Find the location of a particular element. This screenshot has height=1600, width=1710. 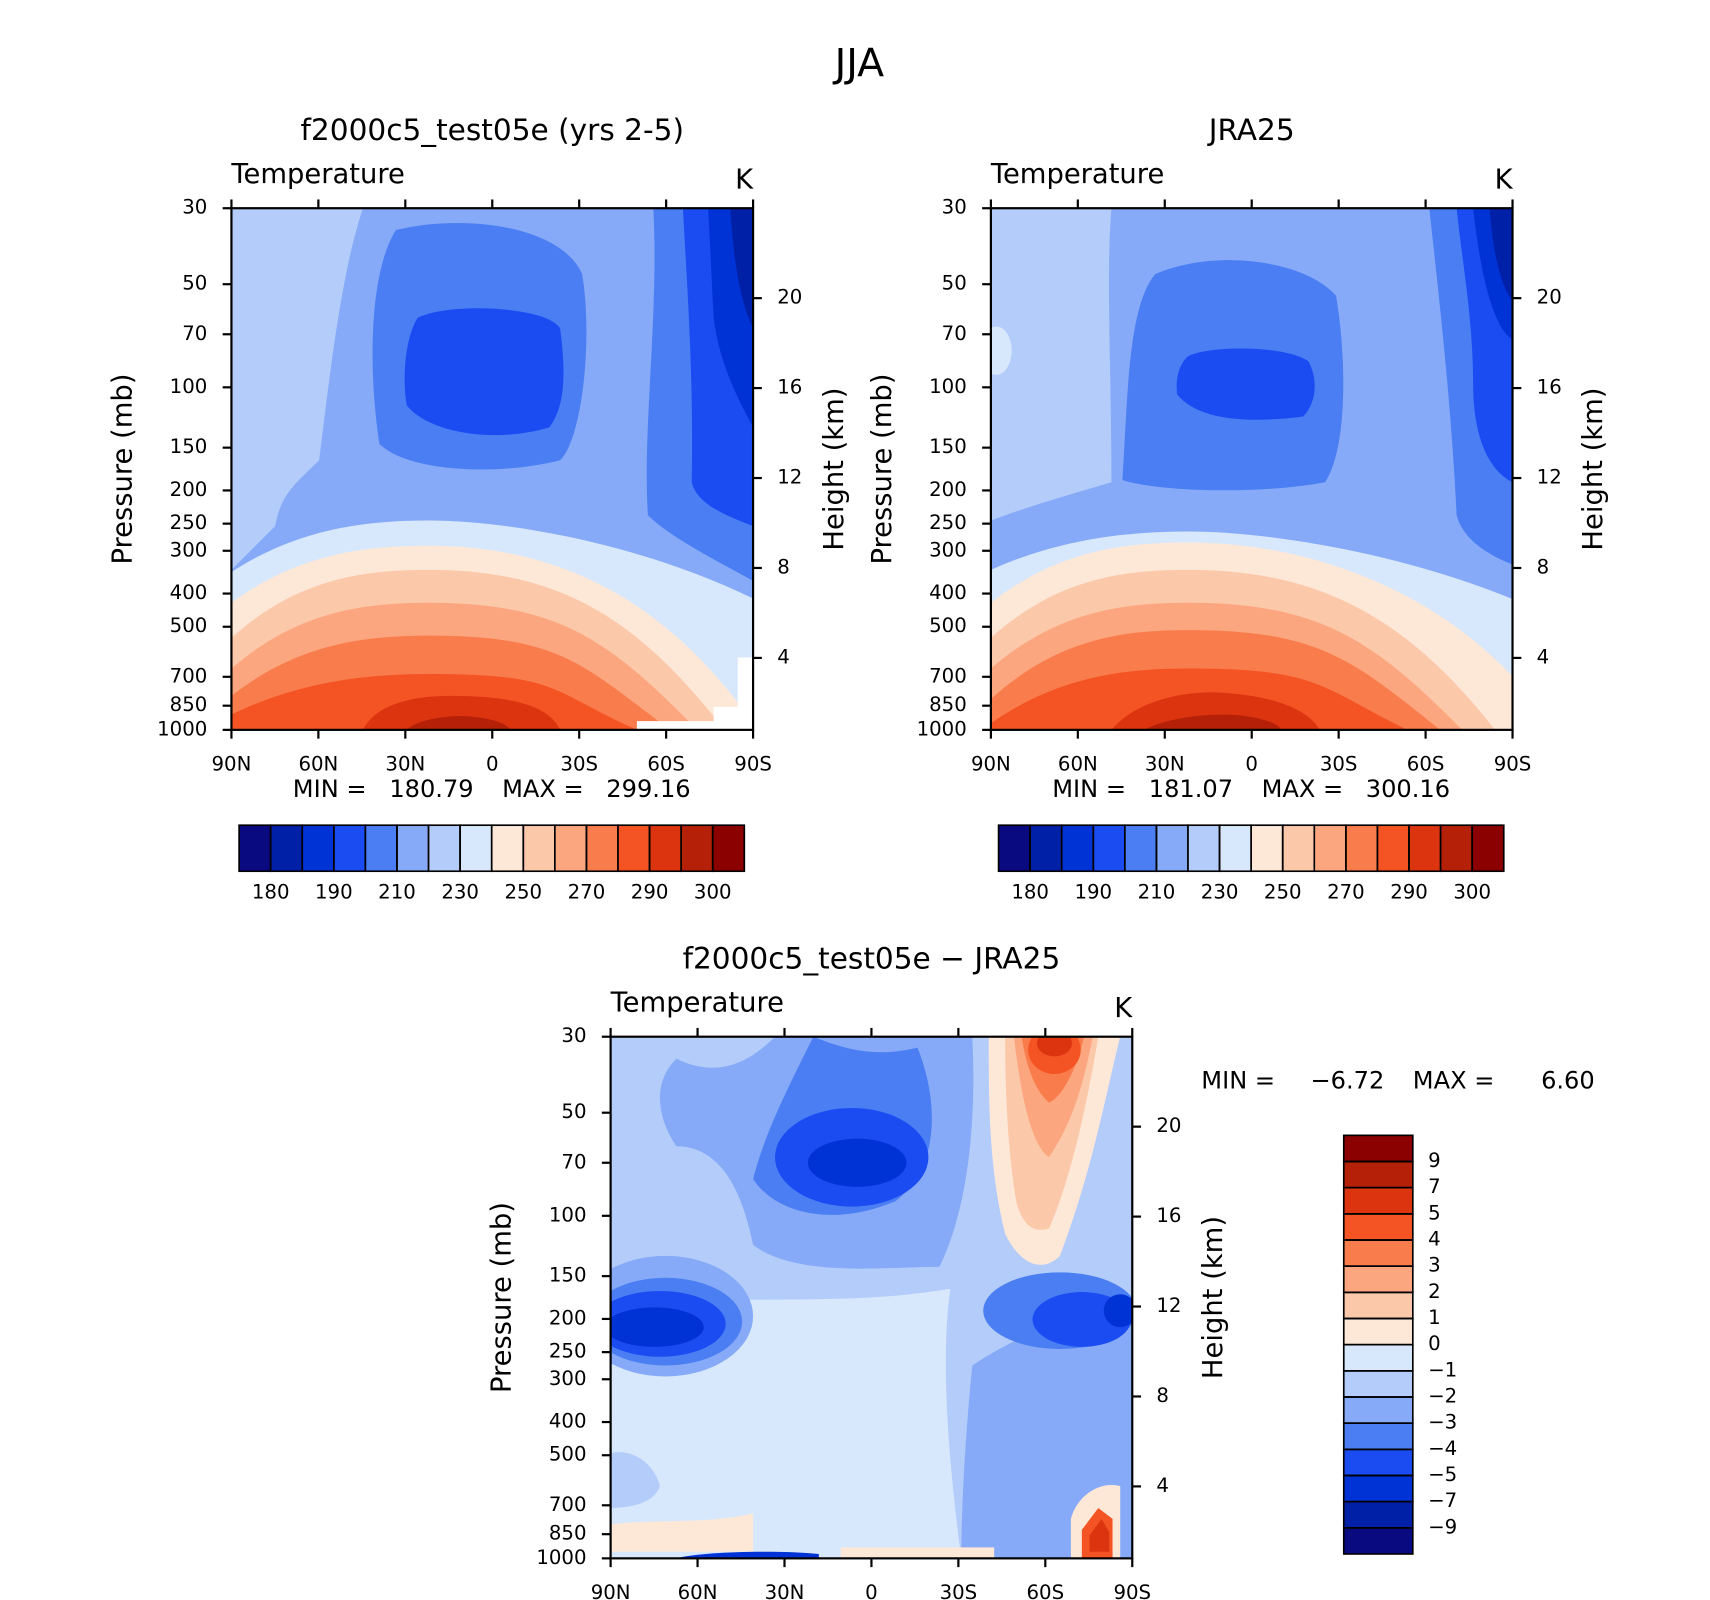

min-value: 180.79 is located at coordinates (431, 789).